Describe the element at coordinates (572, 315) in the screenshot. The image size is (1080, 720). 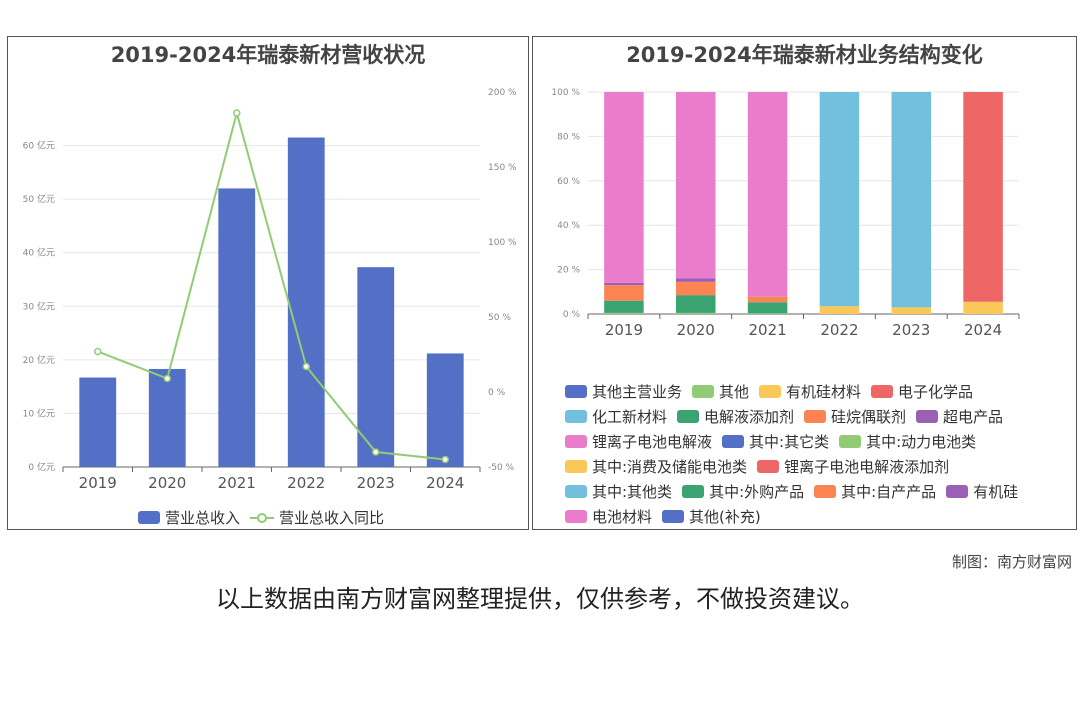
I see `y-tick-label: 0 %` at that location.